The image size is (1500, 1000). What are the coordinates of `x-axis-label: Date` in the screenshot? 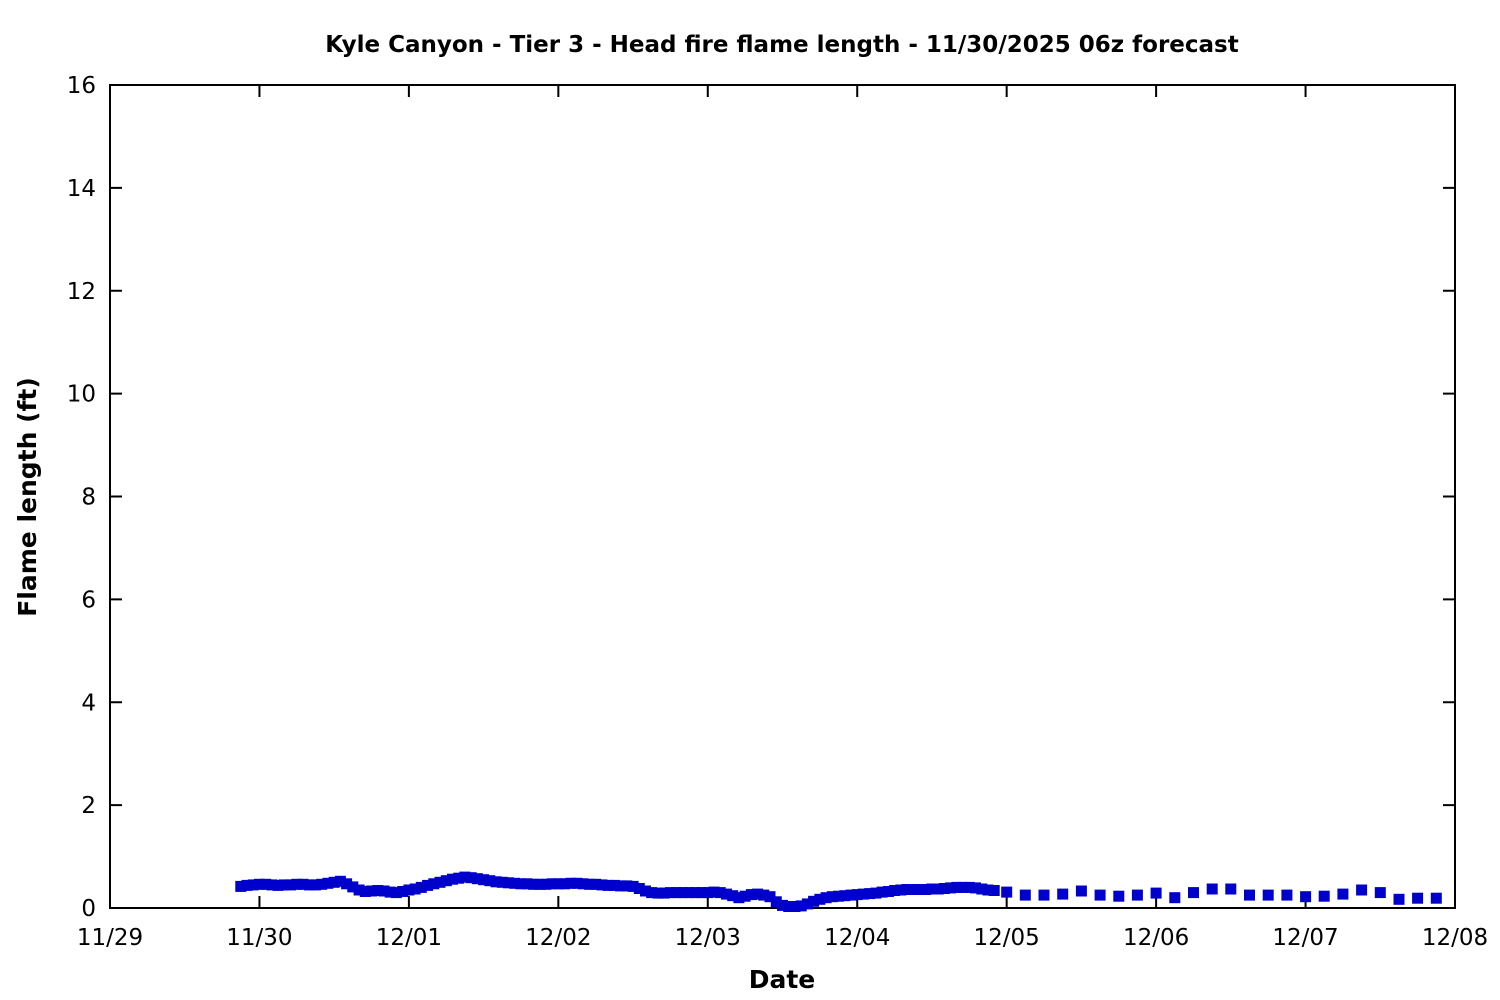 It's located at (782, 979).